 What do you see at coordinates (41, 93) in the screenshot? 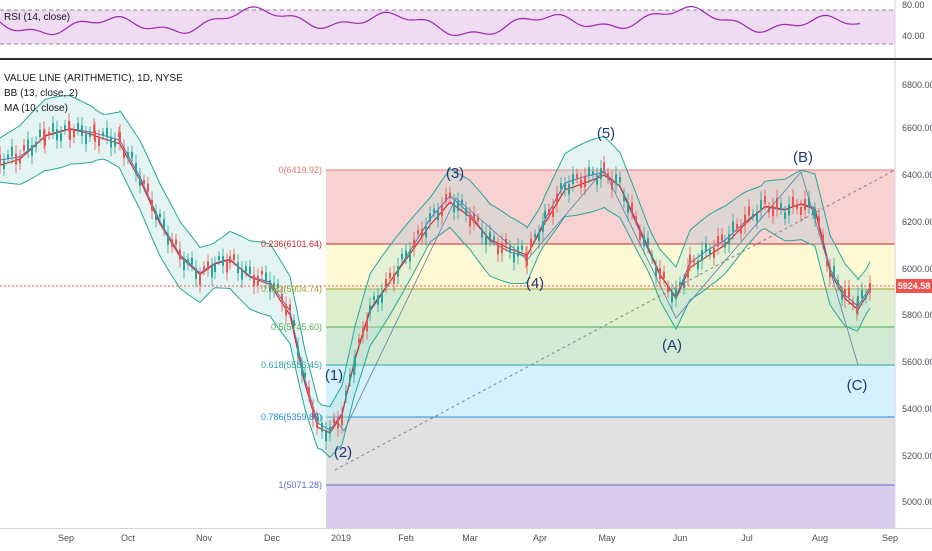
I see `bb-legend: BB (13, close, 2)` at bounding box center [41, 93].